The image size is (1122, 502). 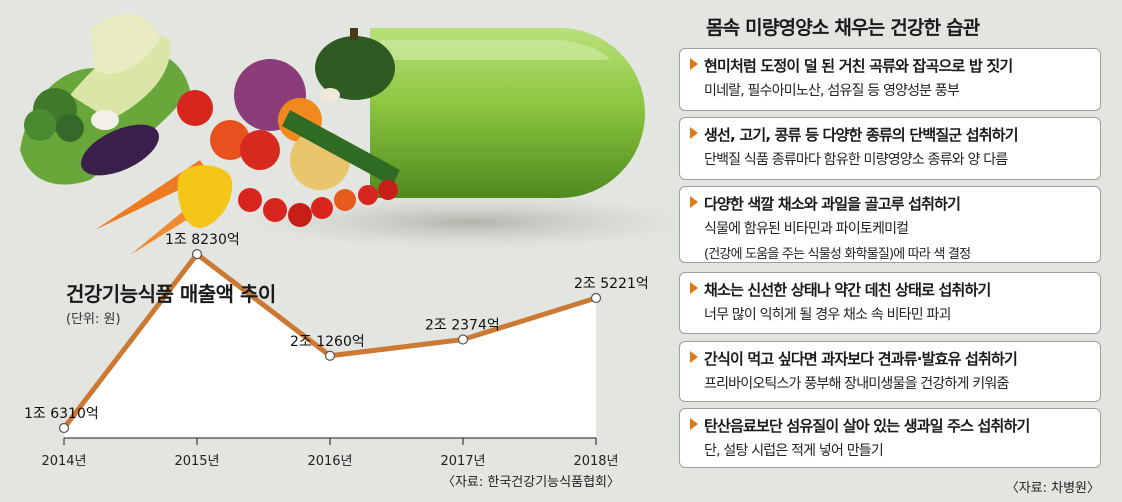 I want to click on x-tick-label: 2015년, so click(x=196, y=461).